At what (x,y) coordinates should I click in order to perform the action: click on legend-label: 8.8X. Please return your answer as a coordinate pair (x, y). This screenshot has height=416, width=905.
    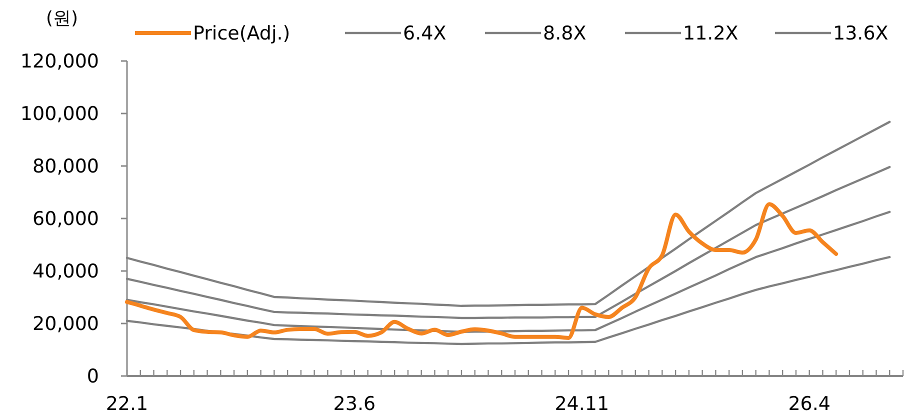
    Looking at the image, I should click on (564, 33).